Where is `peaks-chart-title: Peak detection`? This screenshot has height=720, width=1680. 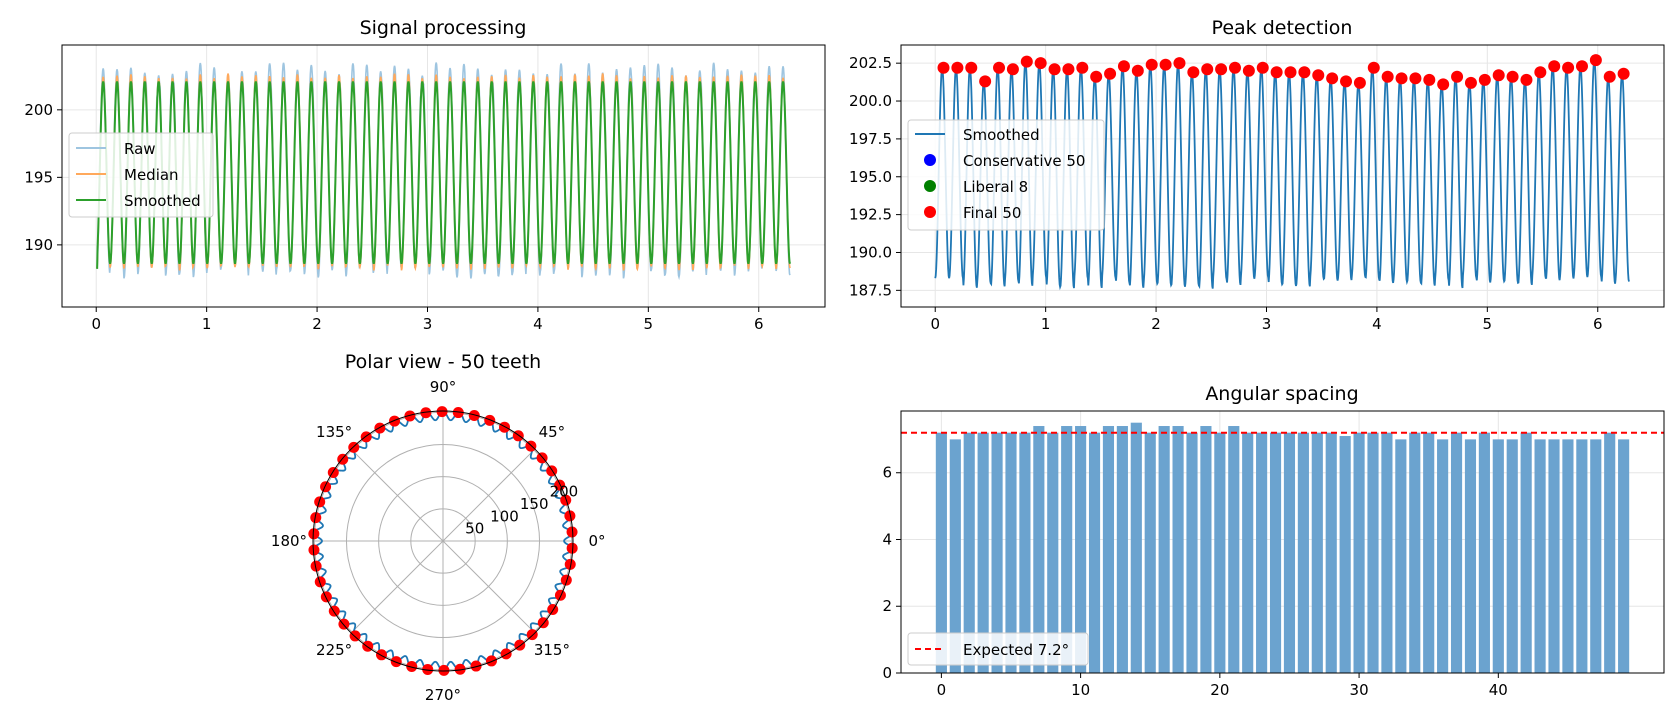 peaks-chart-title: Peak detection is located at coordinates (1282, 28).